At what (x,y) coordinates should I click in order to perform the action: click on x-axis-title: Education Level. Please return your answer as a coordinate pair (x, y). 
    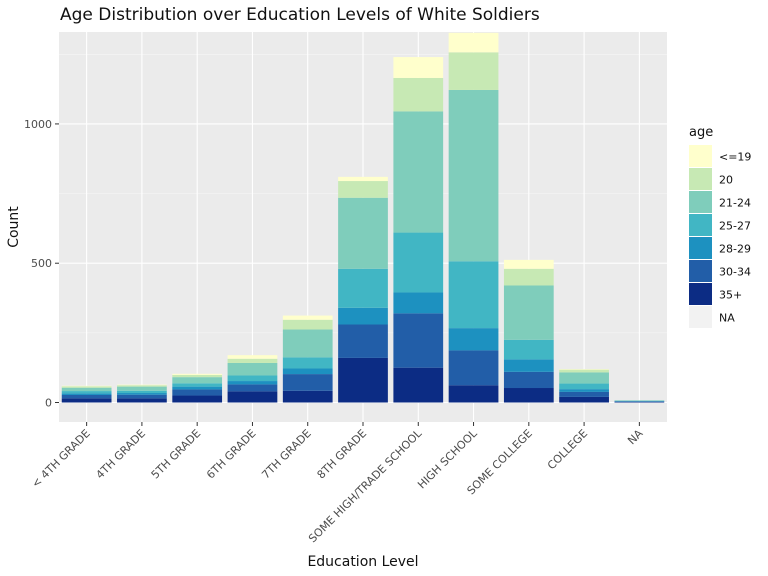
    Looking at the image, I should click on (362, 562).